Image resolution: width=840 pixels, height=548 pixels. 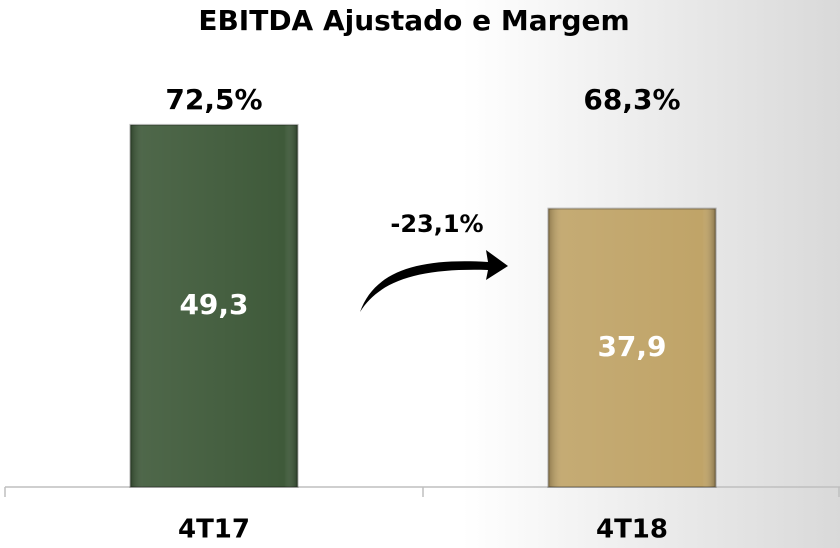 What do you see at coordinates (631, 99) in the screenshot?
I see `margin-label: 68,3%` at bounding box center [631, 99].